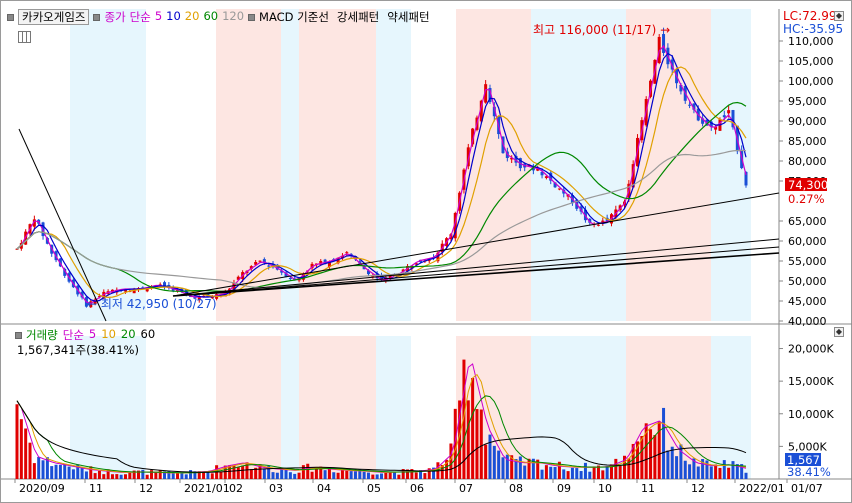 The width and height of the screenshot is (852, 503). Describe the element at coordinates (809, 472) in the screenshot. I see `volume-tag-pct: 38.41%` at that location.